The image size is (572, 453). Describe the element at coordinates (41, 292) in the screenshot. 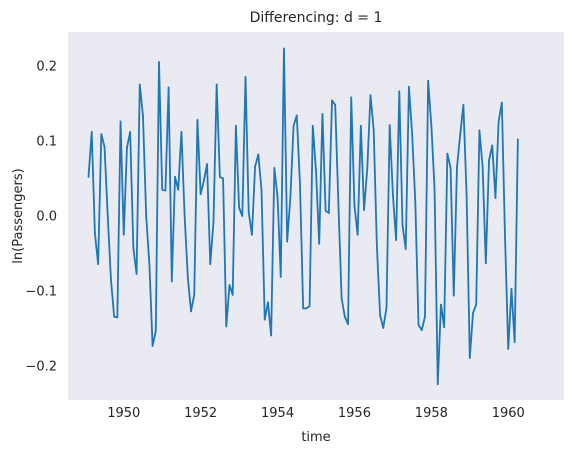

I see `y-tick-label: −0.1` at that location.